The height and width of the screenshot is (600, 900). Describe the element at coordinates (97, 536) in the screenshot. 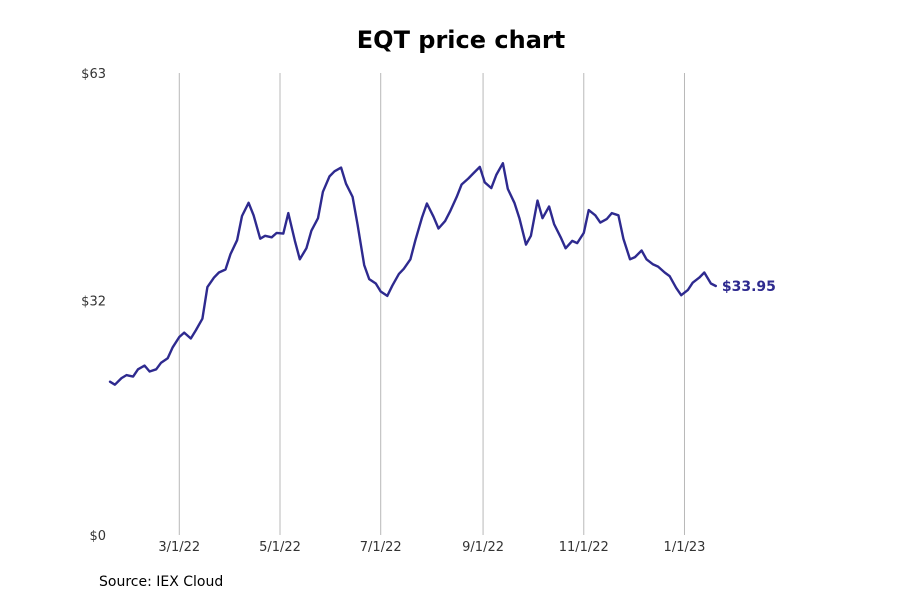

I see `y-tick-label: $0` at that location.